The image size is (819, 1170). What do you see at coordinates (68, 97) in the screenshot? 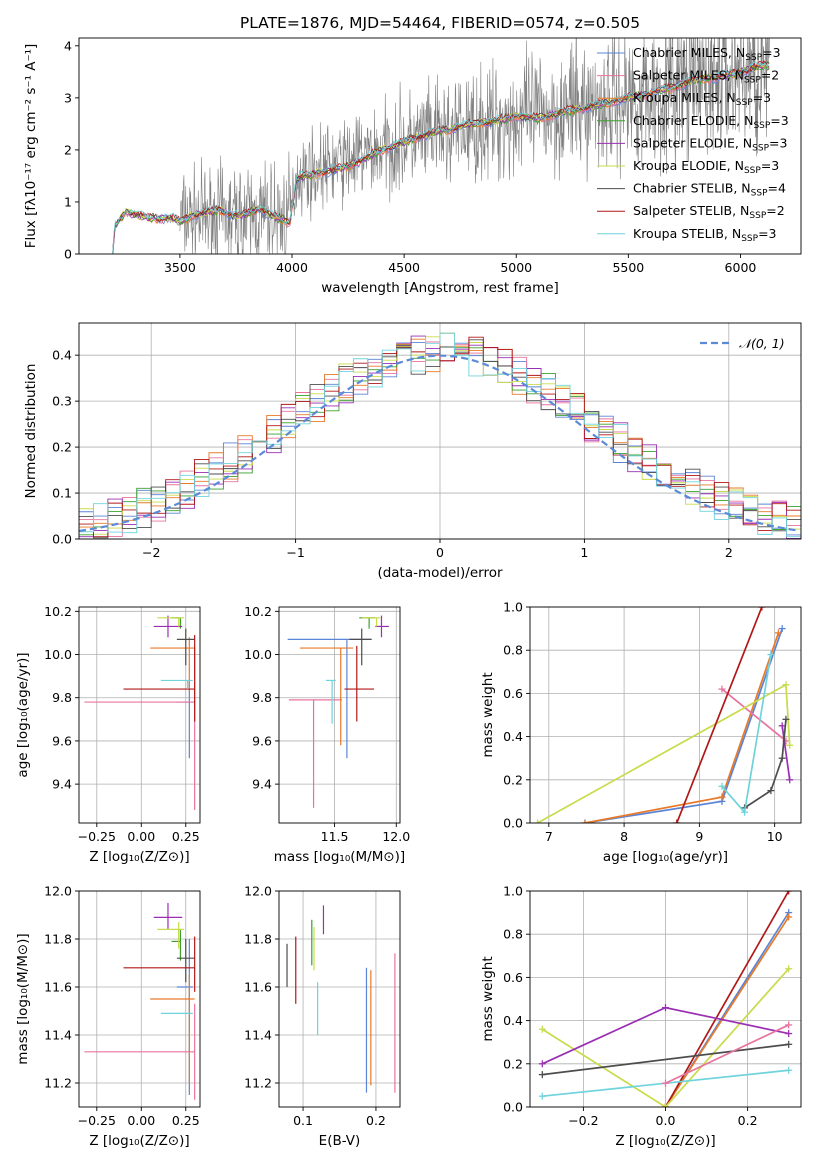
I see `y-tick-label: 3` at bounding box center [68, 97].